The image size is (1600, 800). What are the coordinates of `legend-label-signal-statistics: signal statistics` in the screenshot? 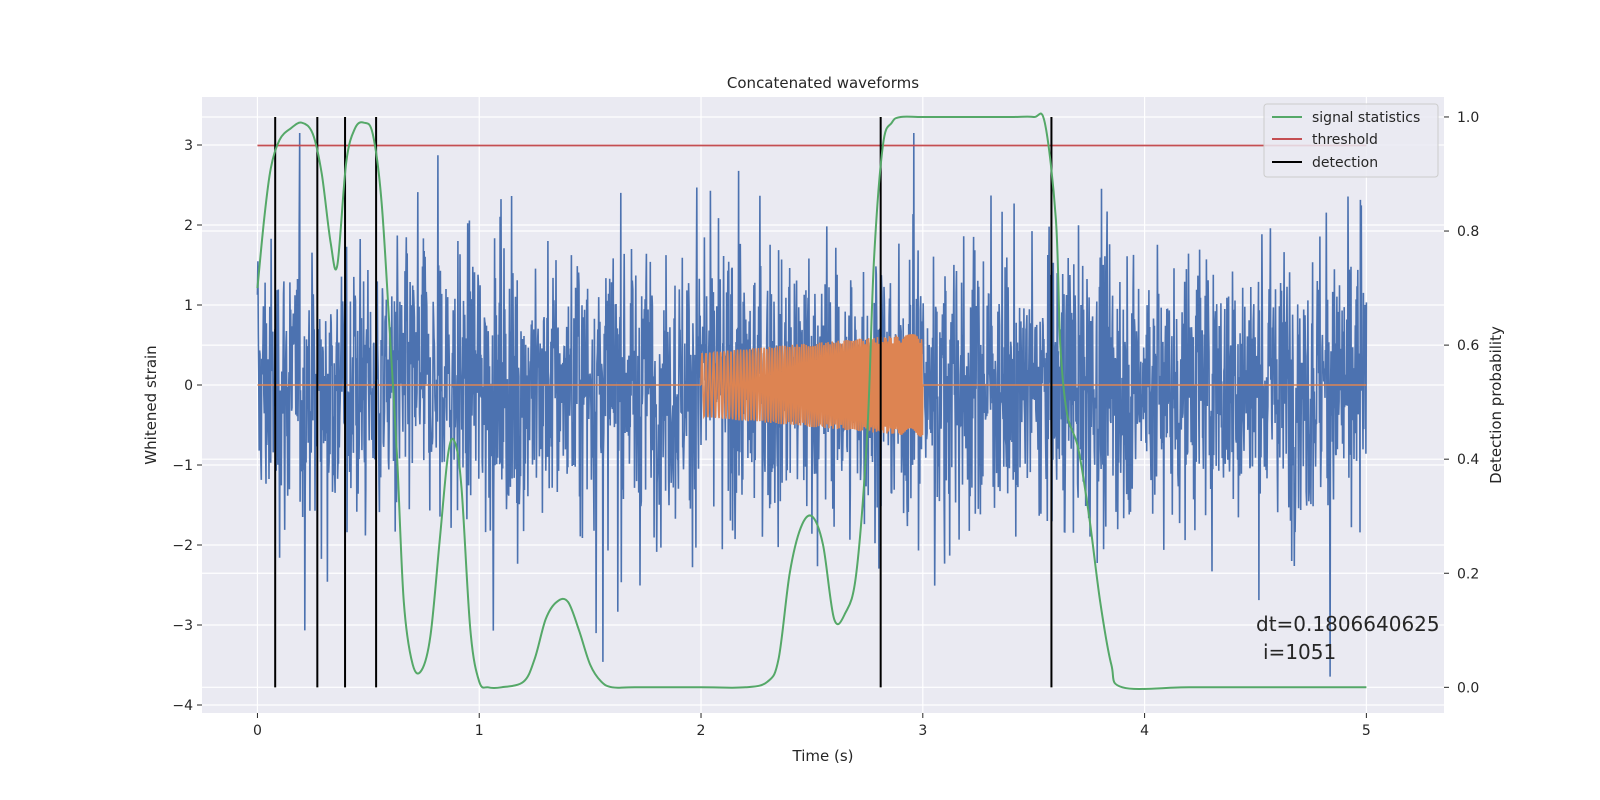 It's located at (1366, 118).